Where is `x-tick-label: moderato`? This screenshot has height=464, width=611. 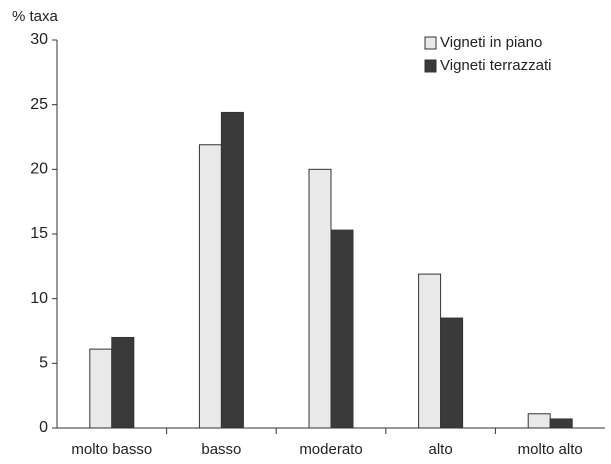 x-tick-label: moderato is located at coordinates (330, 449).